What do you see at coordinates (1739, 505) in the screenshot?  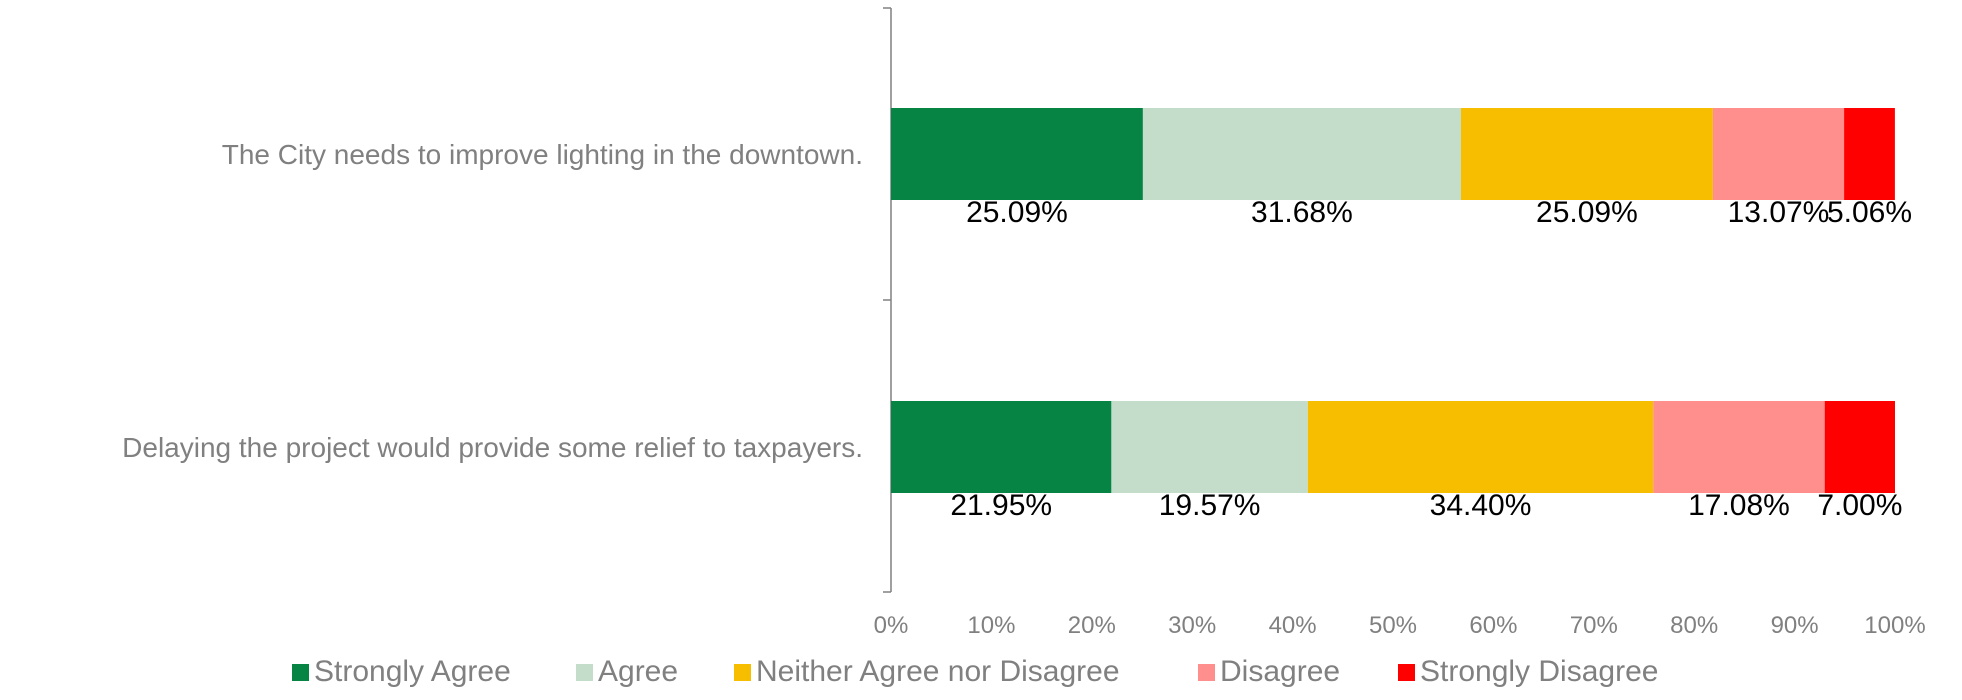 I see `data-label: 17.08%` at bounding box center [1739, 505].